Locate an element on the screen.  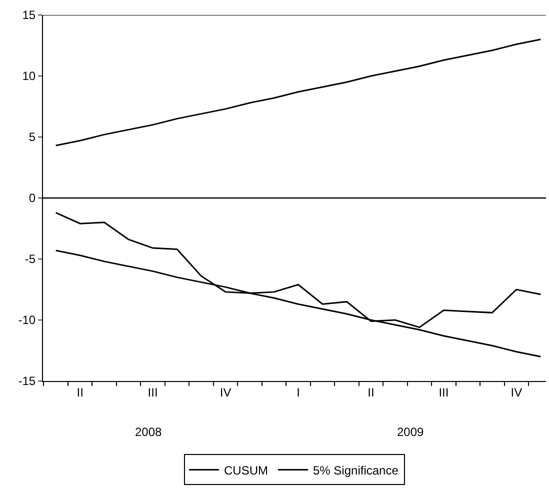
y-tick-label: -5 is located at coordinates (30, 259).